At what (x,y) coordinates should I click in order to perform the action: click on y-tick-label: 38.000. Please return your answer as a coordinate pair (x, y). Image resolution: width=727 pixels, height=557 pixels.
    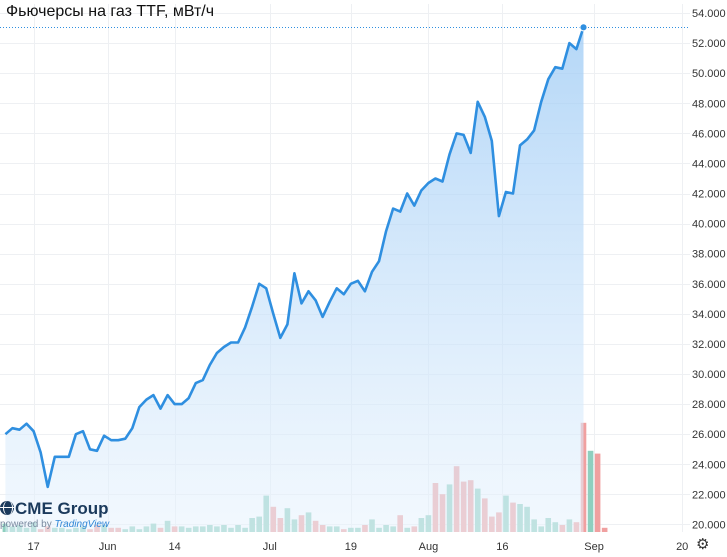
    Looking at the image, I should click on (709, 255).